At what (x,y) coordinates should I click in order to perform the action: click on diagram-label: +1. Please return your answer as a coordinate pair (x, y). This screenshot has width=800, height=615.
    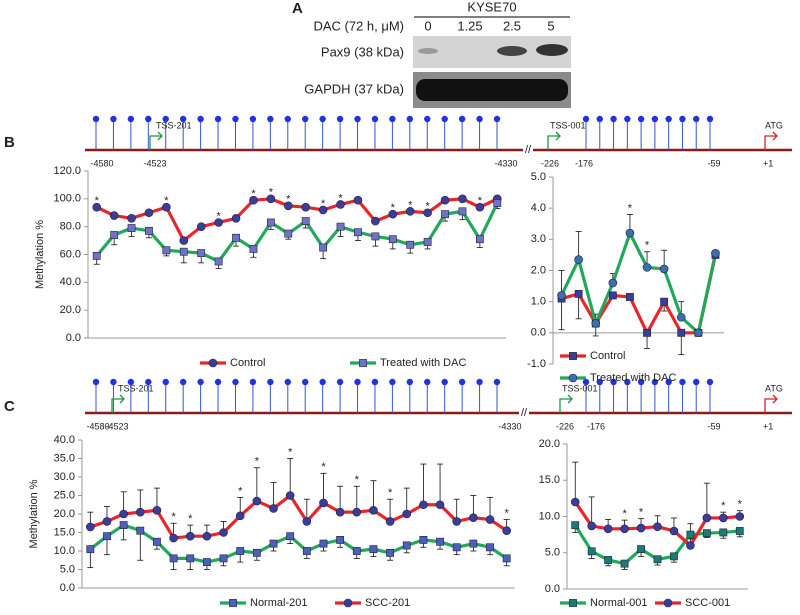
    Looking at the image, I should click on (768, 163).